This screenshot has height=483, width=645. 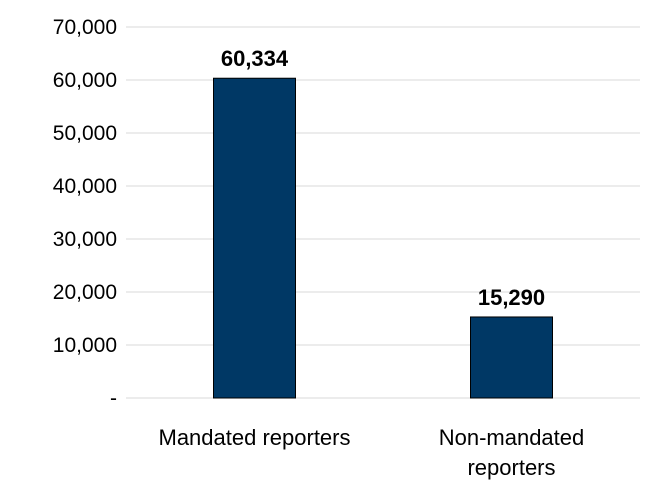 What do you see at coordinates (85, 345) in the screenshot?
I see `y-tick-label: 10,000` at bounding box center [85, 345].